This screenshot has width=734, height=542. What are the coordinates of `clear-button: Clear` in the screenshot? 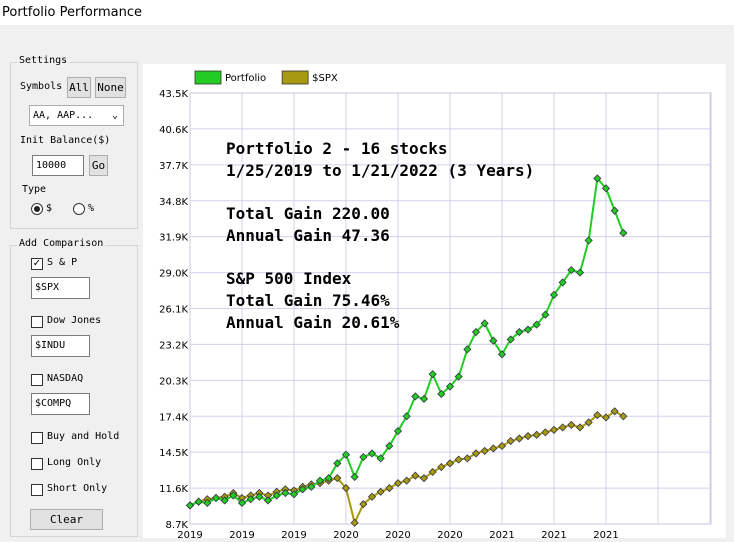 It's located at (66, 519).